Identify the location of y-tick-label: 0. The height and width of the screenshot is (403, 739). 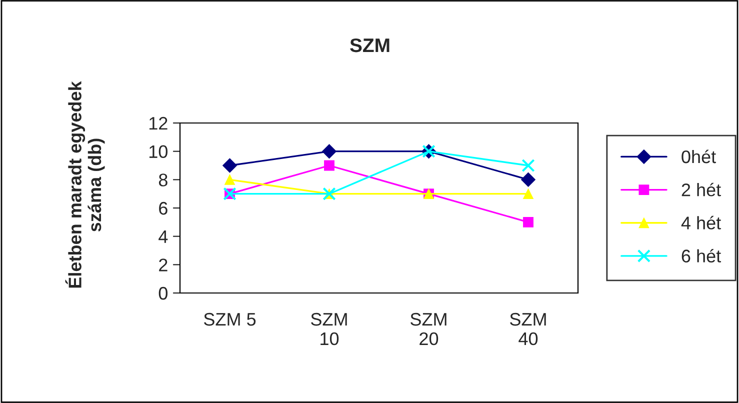
(163, 293).